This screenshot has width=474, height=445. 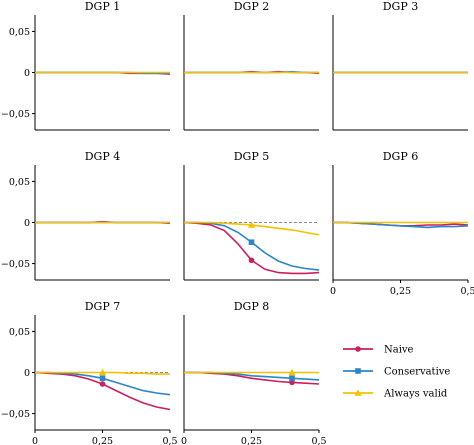 I want to click on legend-marker-always-valid, so click(x=358, y=392).